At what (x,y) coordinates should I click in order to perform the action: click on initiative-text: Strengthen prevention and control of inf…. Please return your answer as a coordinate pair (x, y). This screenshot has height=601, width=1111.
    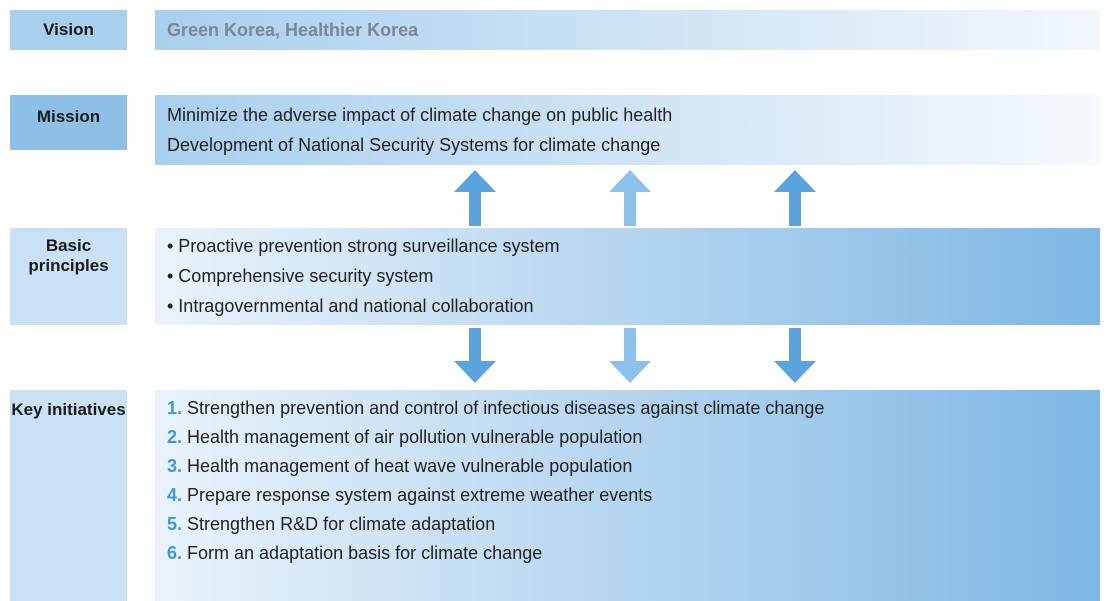
    Looking at the image, I should click on (506, 408).